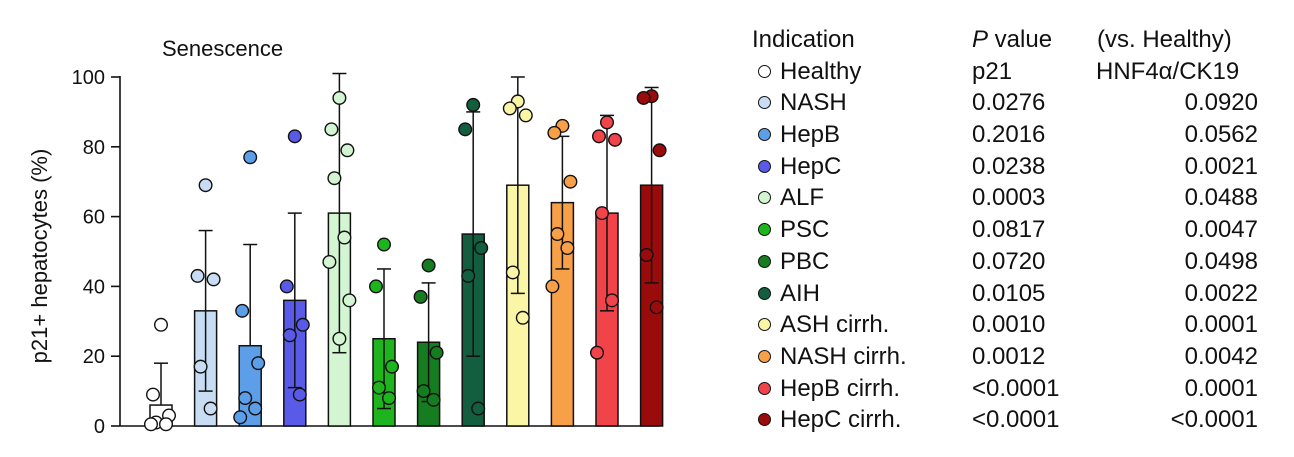 The image size is (1294, 457). What do you see at coordinates (1009, 293) in the screenshot?
I see `legend-p21-value: 0.0105` at bounding box center [1009, 293].